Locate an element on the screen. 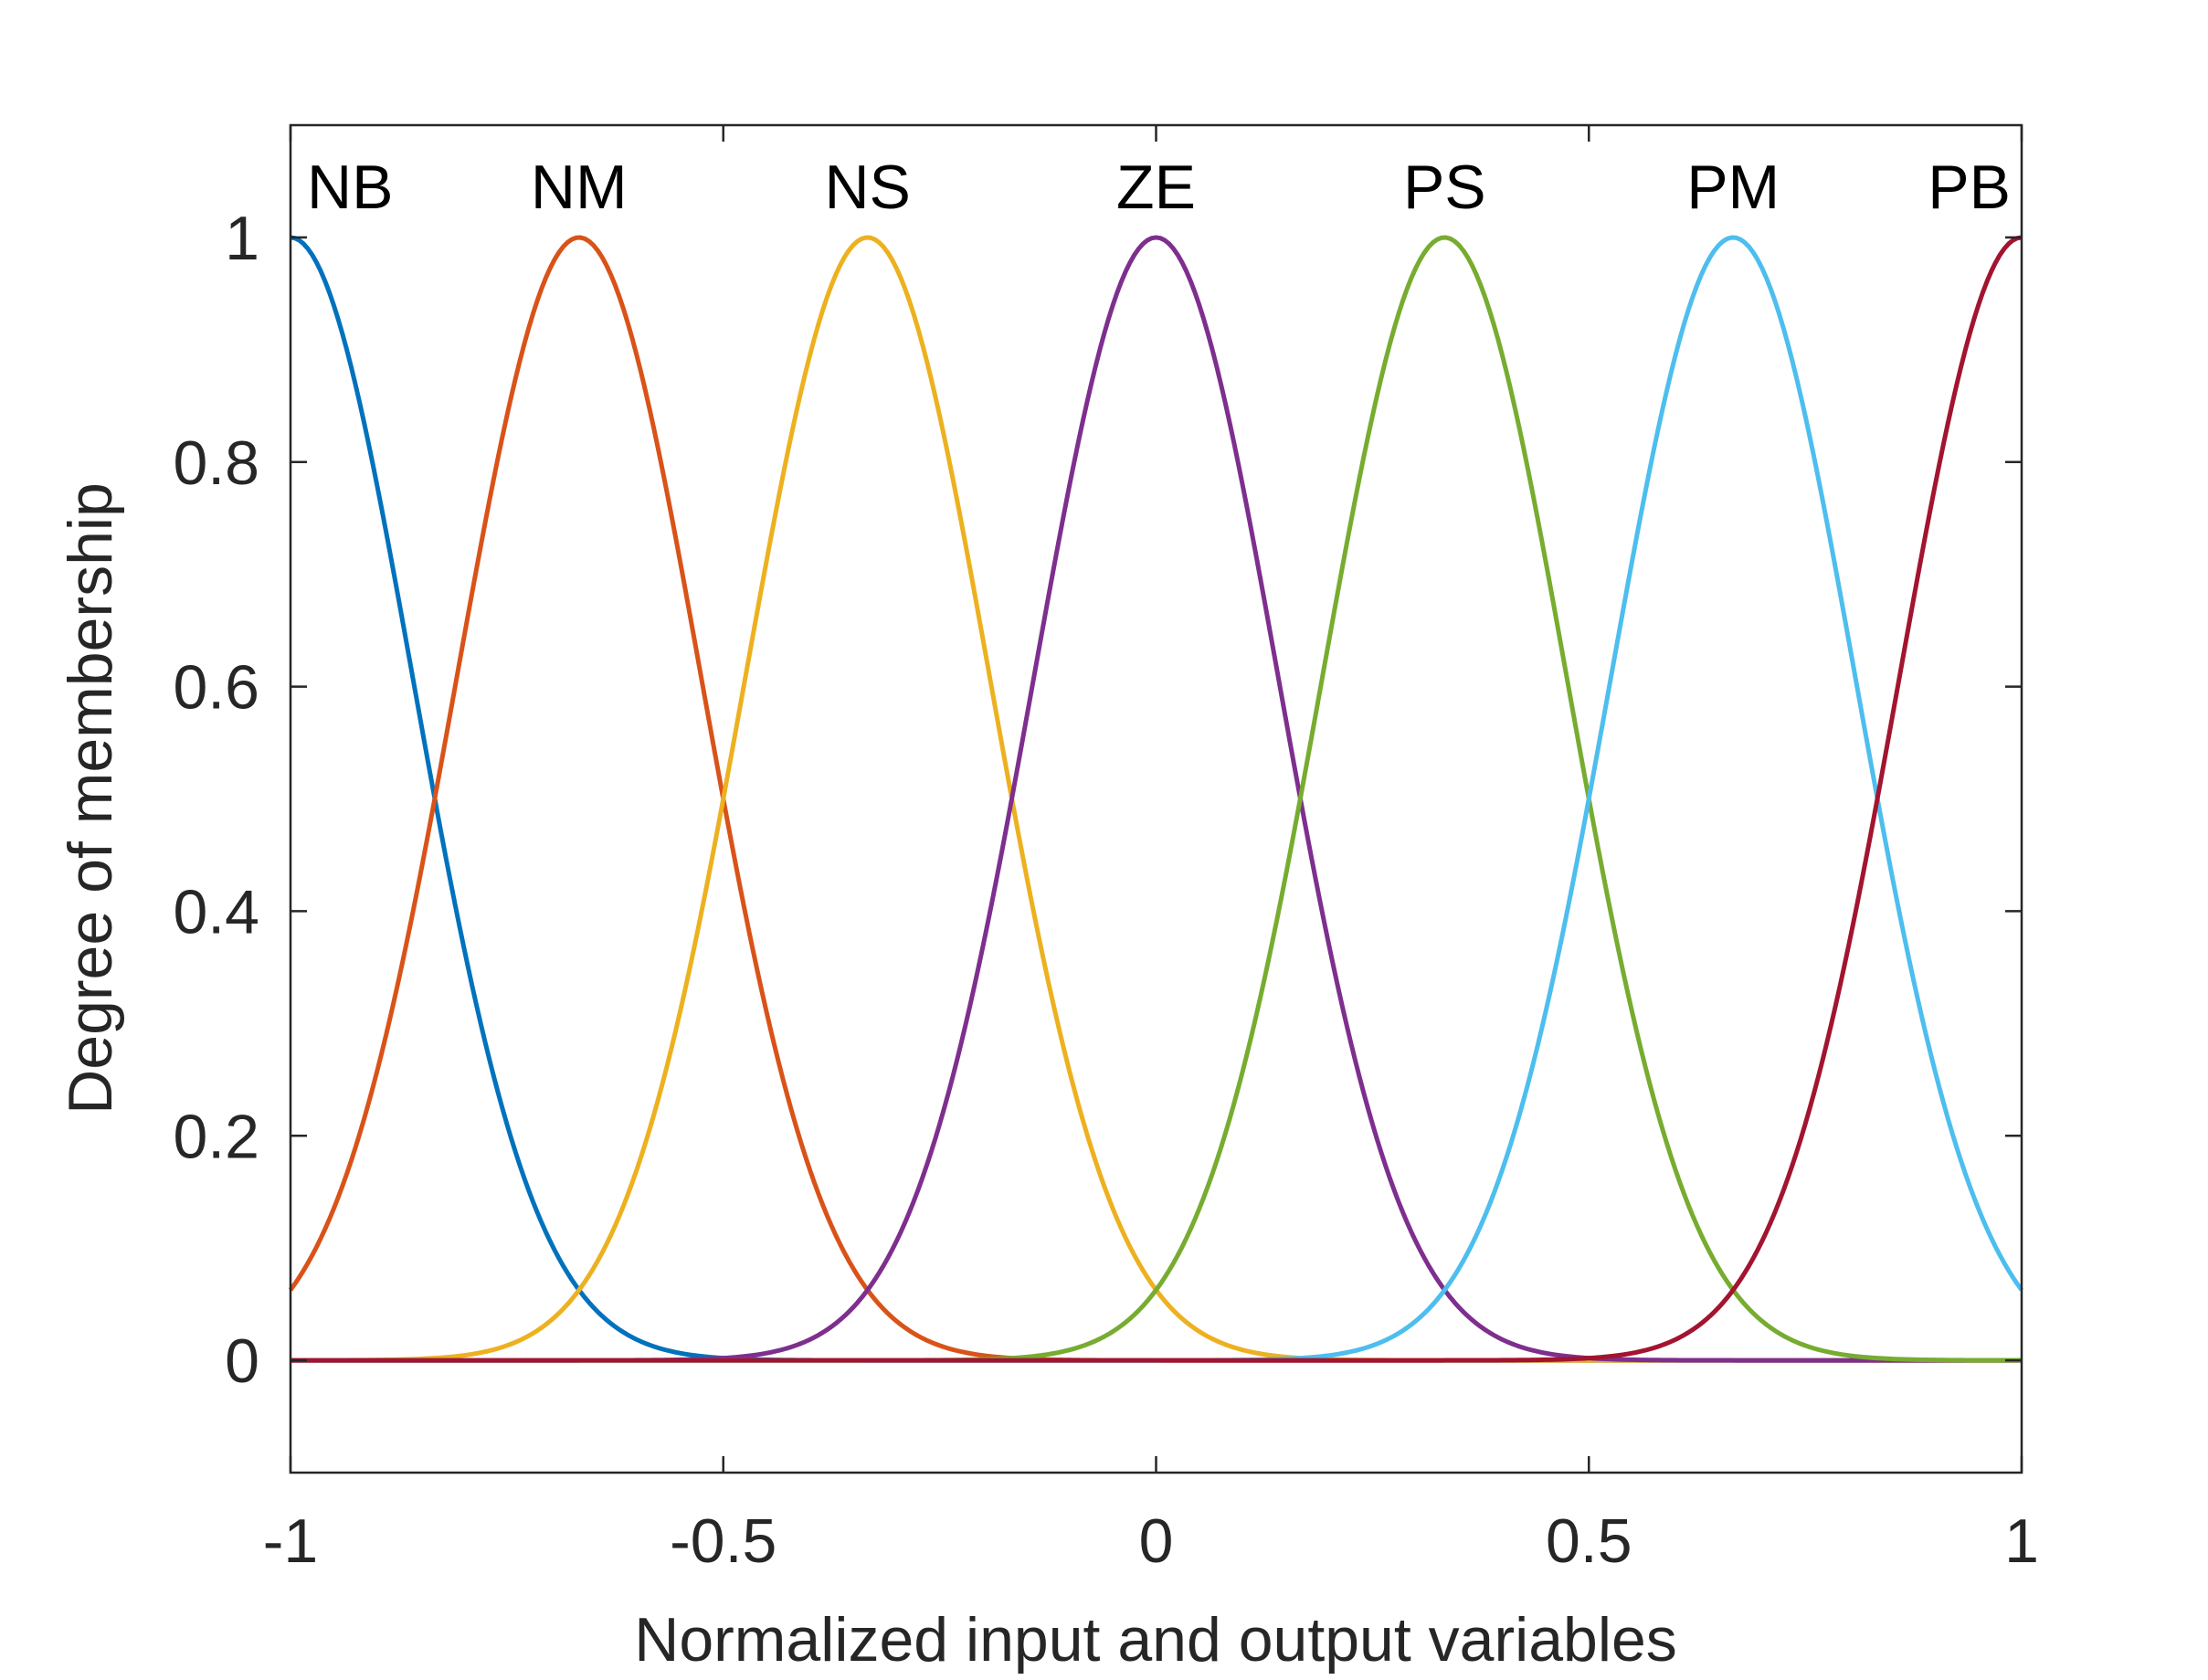 Image resolution: width=2208 pixels, height=1680 pixels. y-tick-label: 0 is located at coordinates (242, 1361).